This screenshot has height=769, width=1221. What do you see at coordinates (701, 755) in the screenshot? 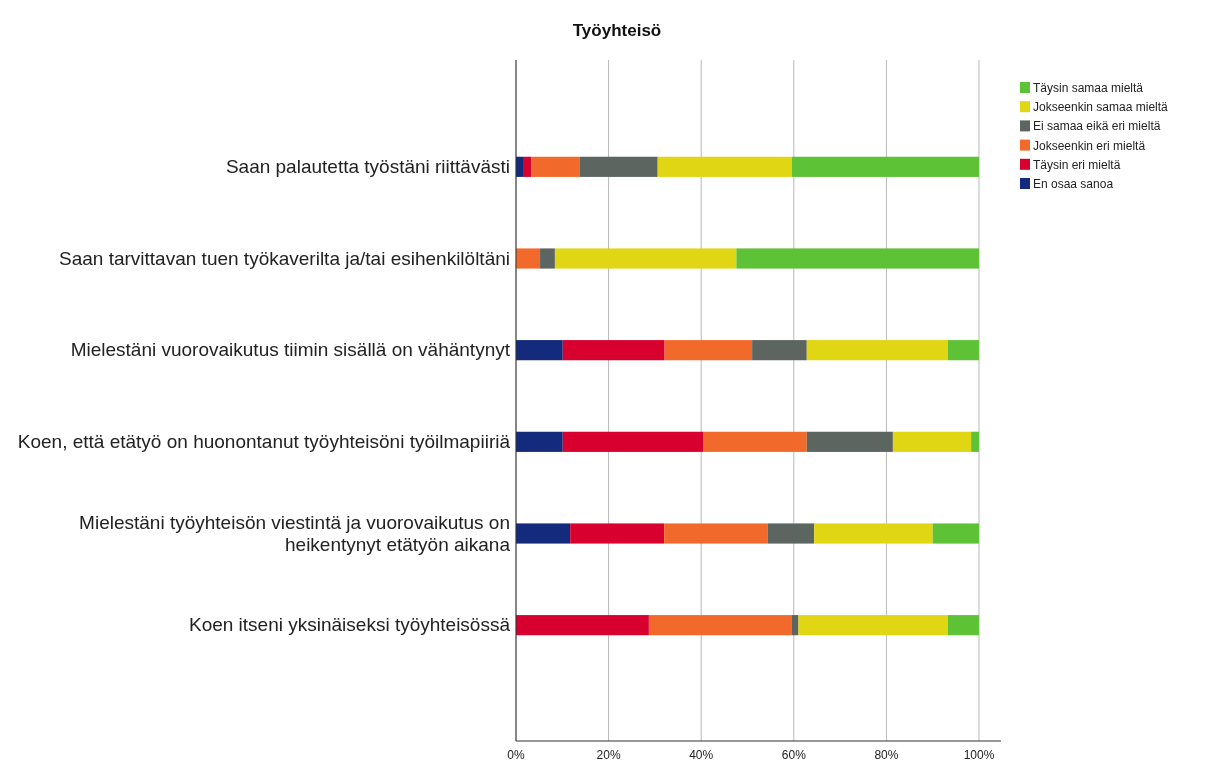
I see `x-tick-label: 40%` at bounding box center [701, 755].